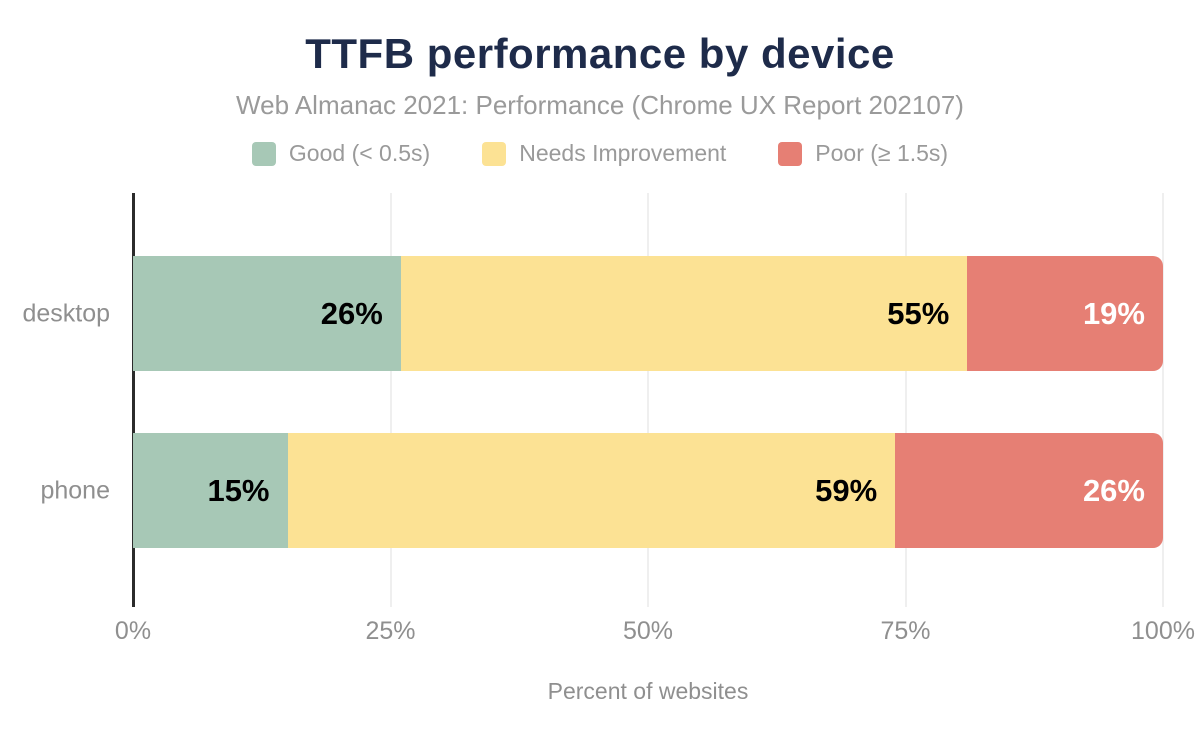 The width and height of the screenshot is (1200, 742). I want to click on x-axis-tick-label: 0%, so click(133, 631).